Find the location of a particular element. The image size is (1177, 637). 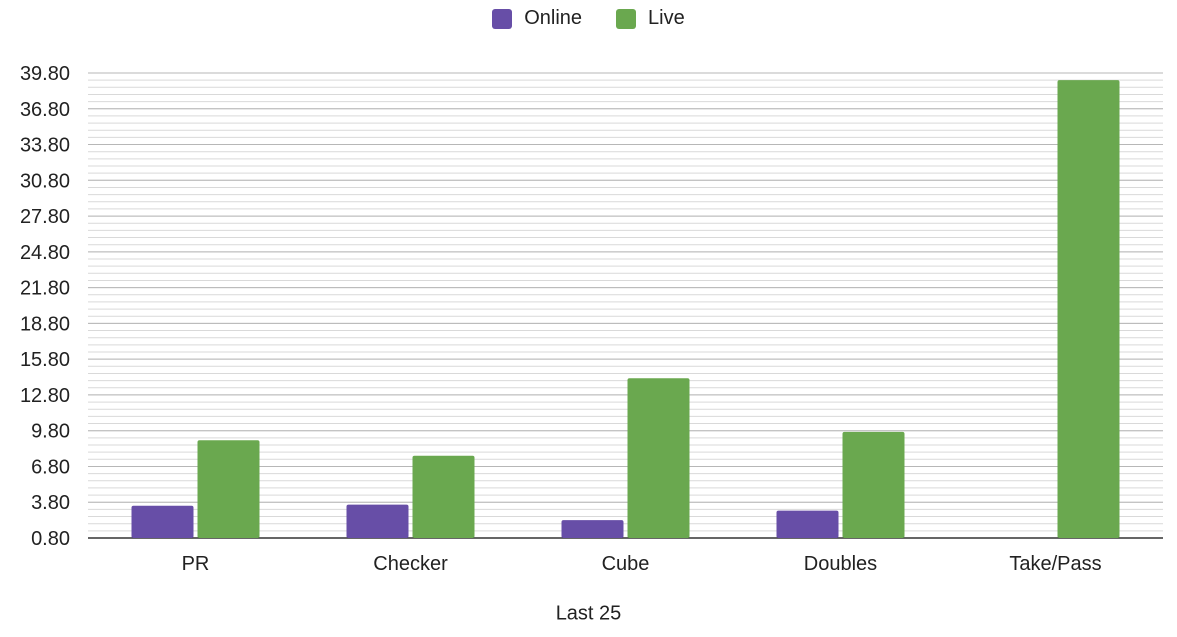

y-tick-label: 3.80 is located at coordinates (50, 503).